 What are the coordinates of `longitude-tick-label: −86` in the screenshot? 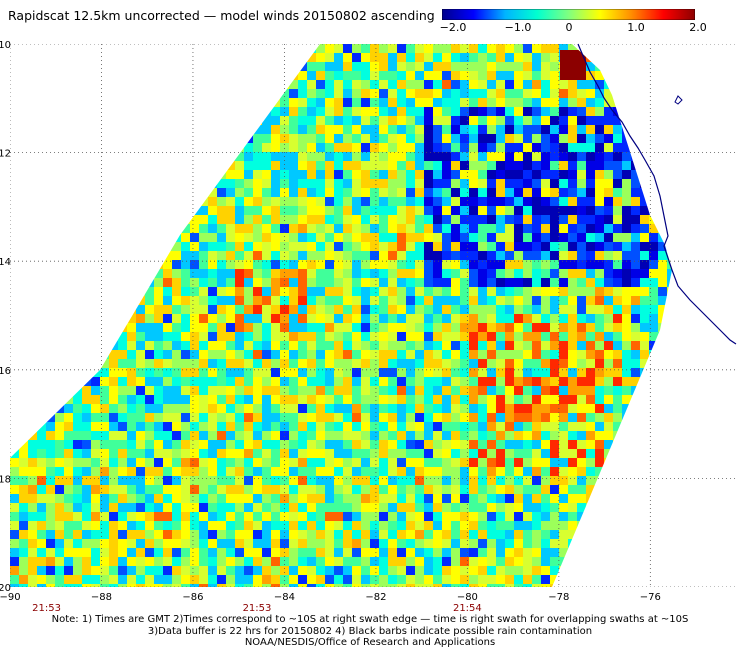 It's located at (192, 597).